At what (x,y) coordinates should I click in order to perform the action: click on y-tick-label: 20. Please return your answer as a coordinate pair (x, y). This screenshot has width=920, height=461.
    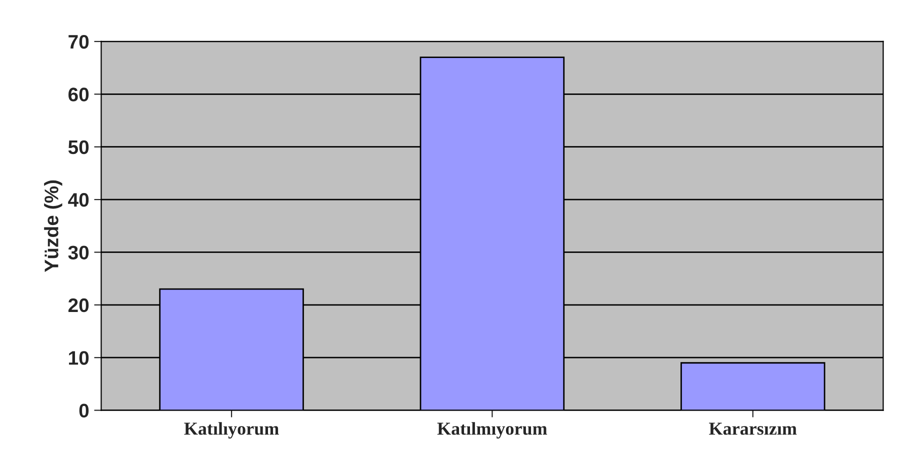
    Looking at the image, I should click on (78, 305).